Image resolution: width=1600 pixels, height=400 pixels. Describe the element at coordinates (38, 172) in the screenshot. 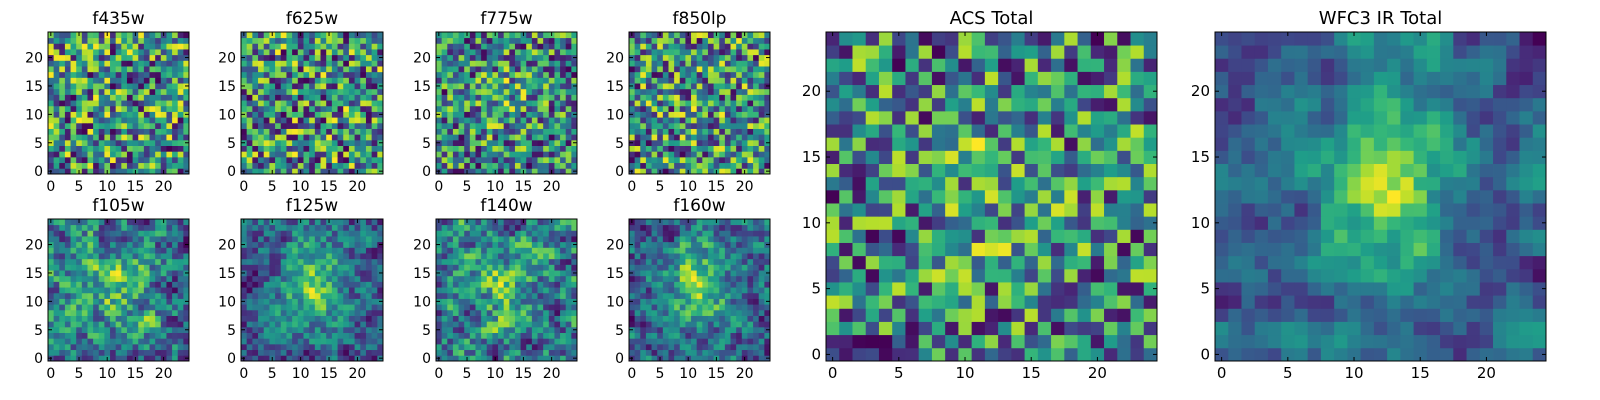

I see `y-tick-label: 0` at that location.